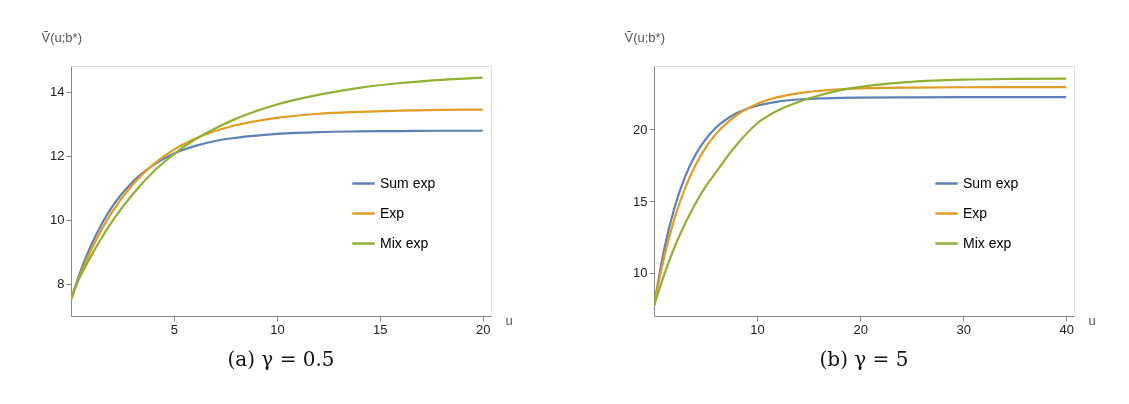 This screenshot has width=1129, height=404. Describe the element at coordinates (57, 92) in the screenshot. I see `y-tick-label: 14` at that location.